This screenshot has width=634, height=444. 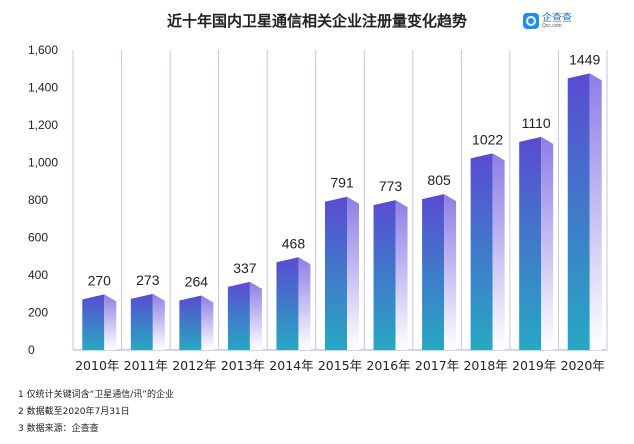 I want to click on data-label: 270, so click(x=100, y=280).